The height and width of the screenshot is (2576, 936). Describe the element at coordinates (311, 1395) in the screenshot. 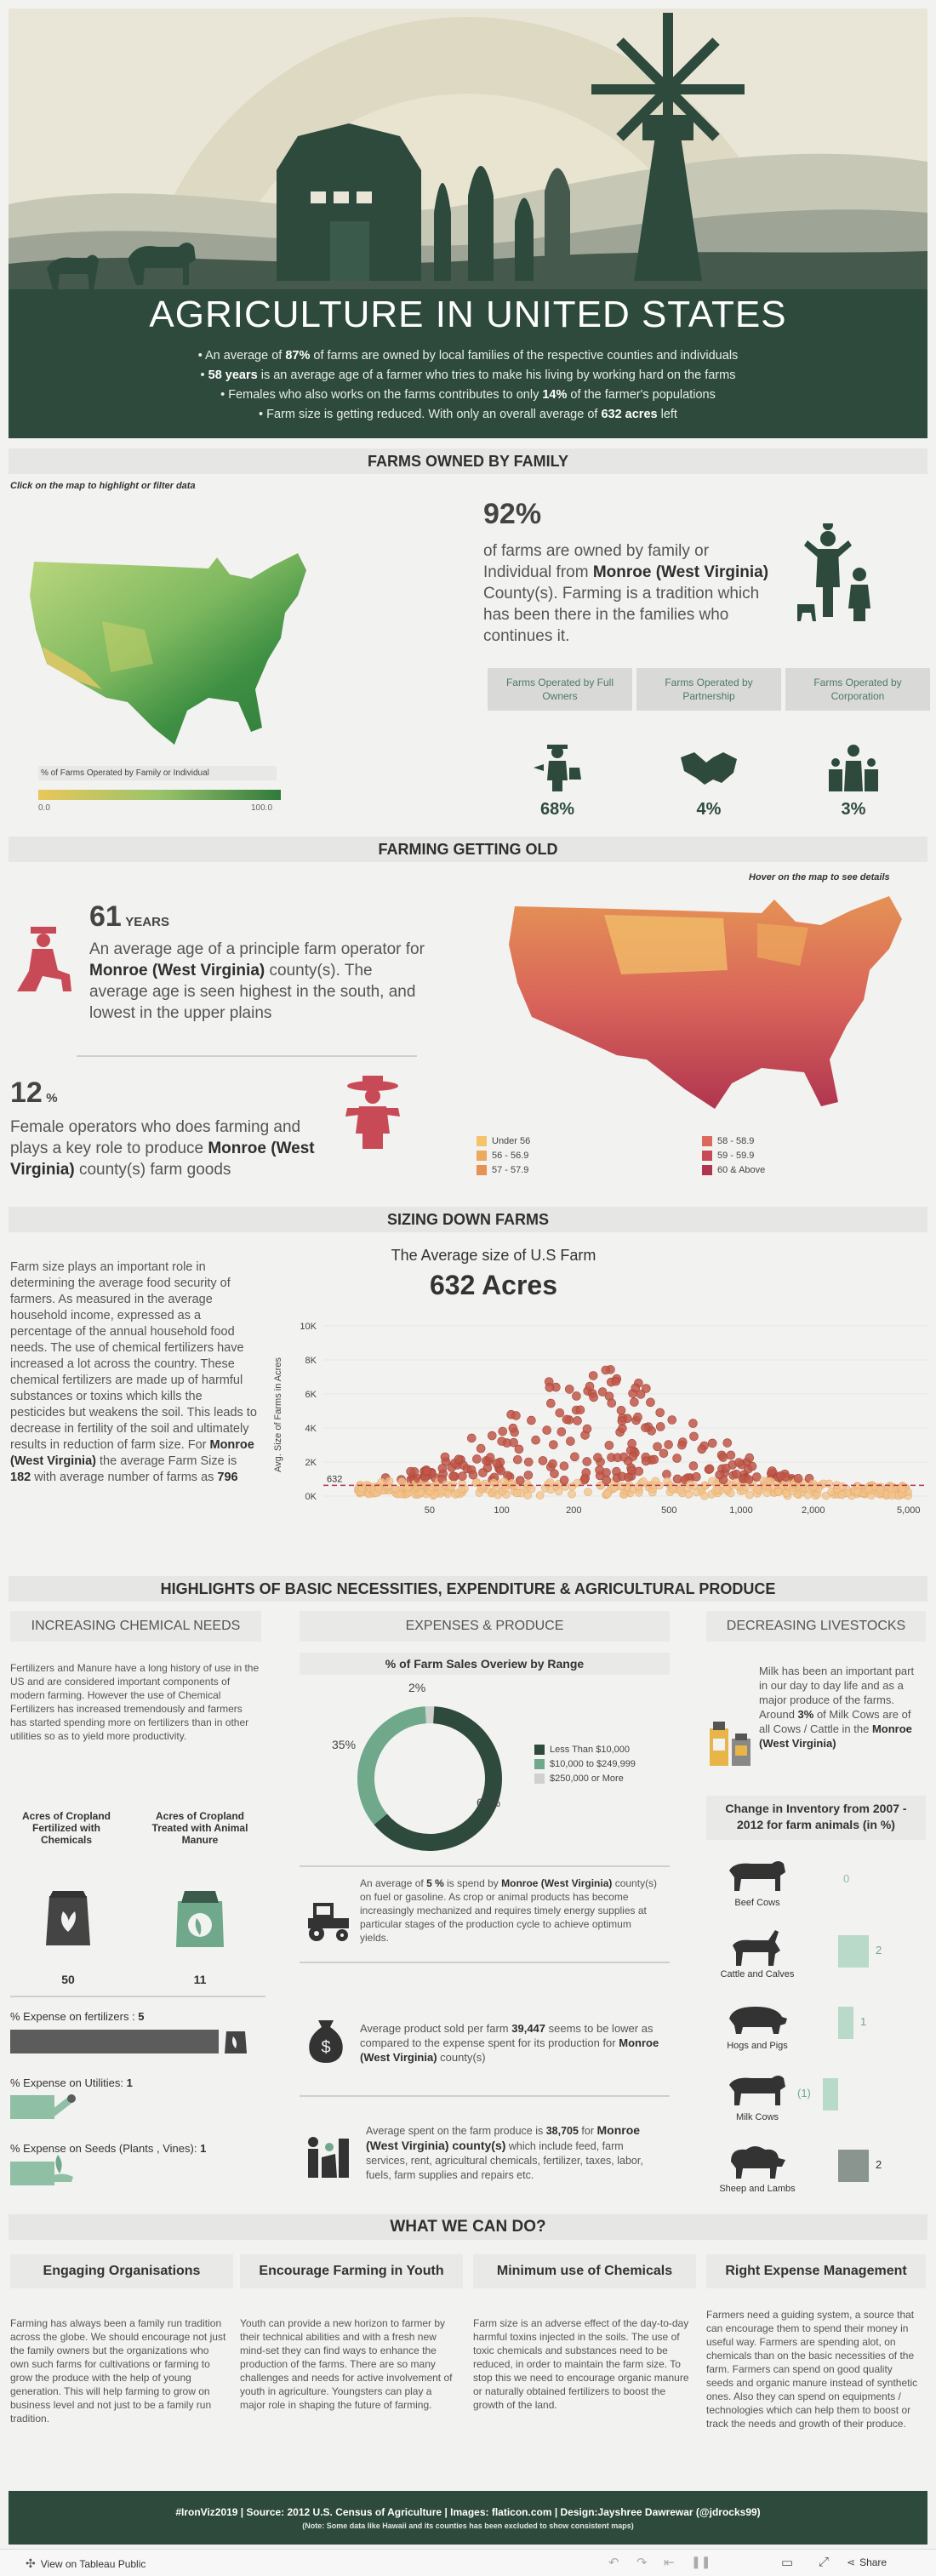

I see `scatter-y-tick: 6K` at that location.